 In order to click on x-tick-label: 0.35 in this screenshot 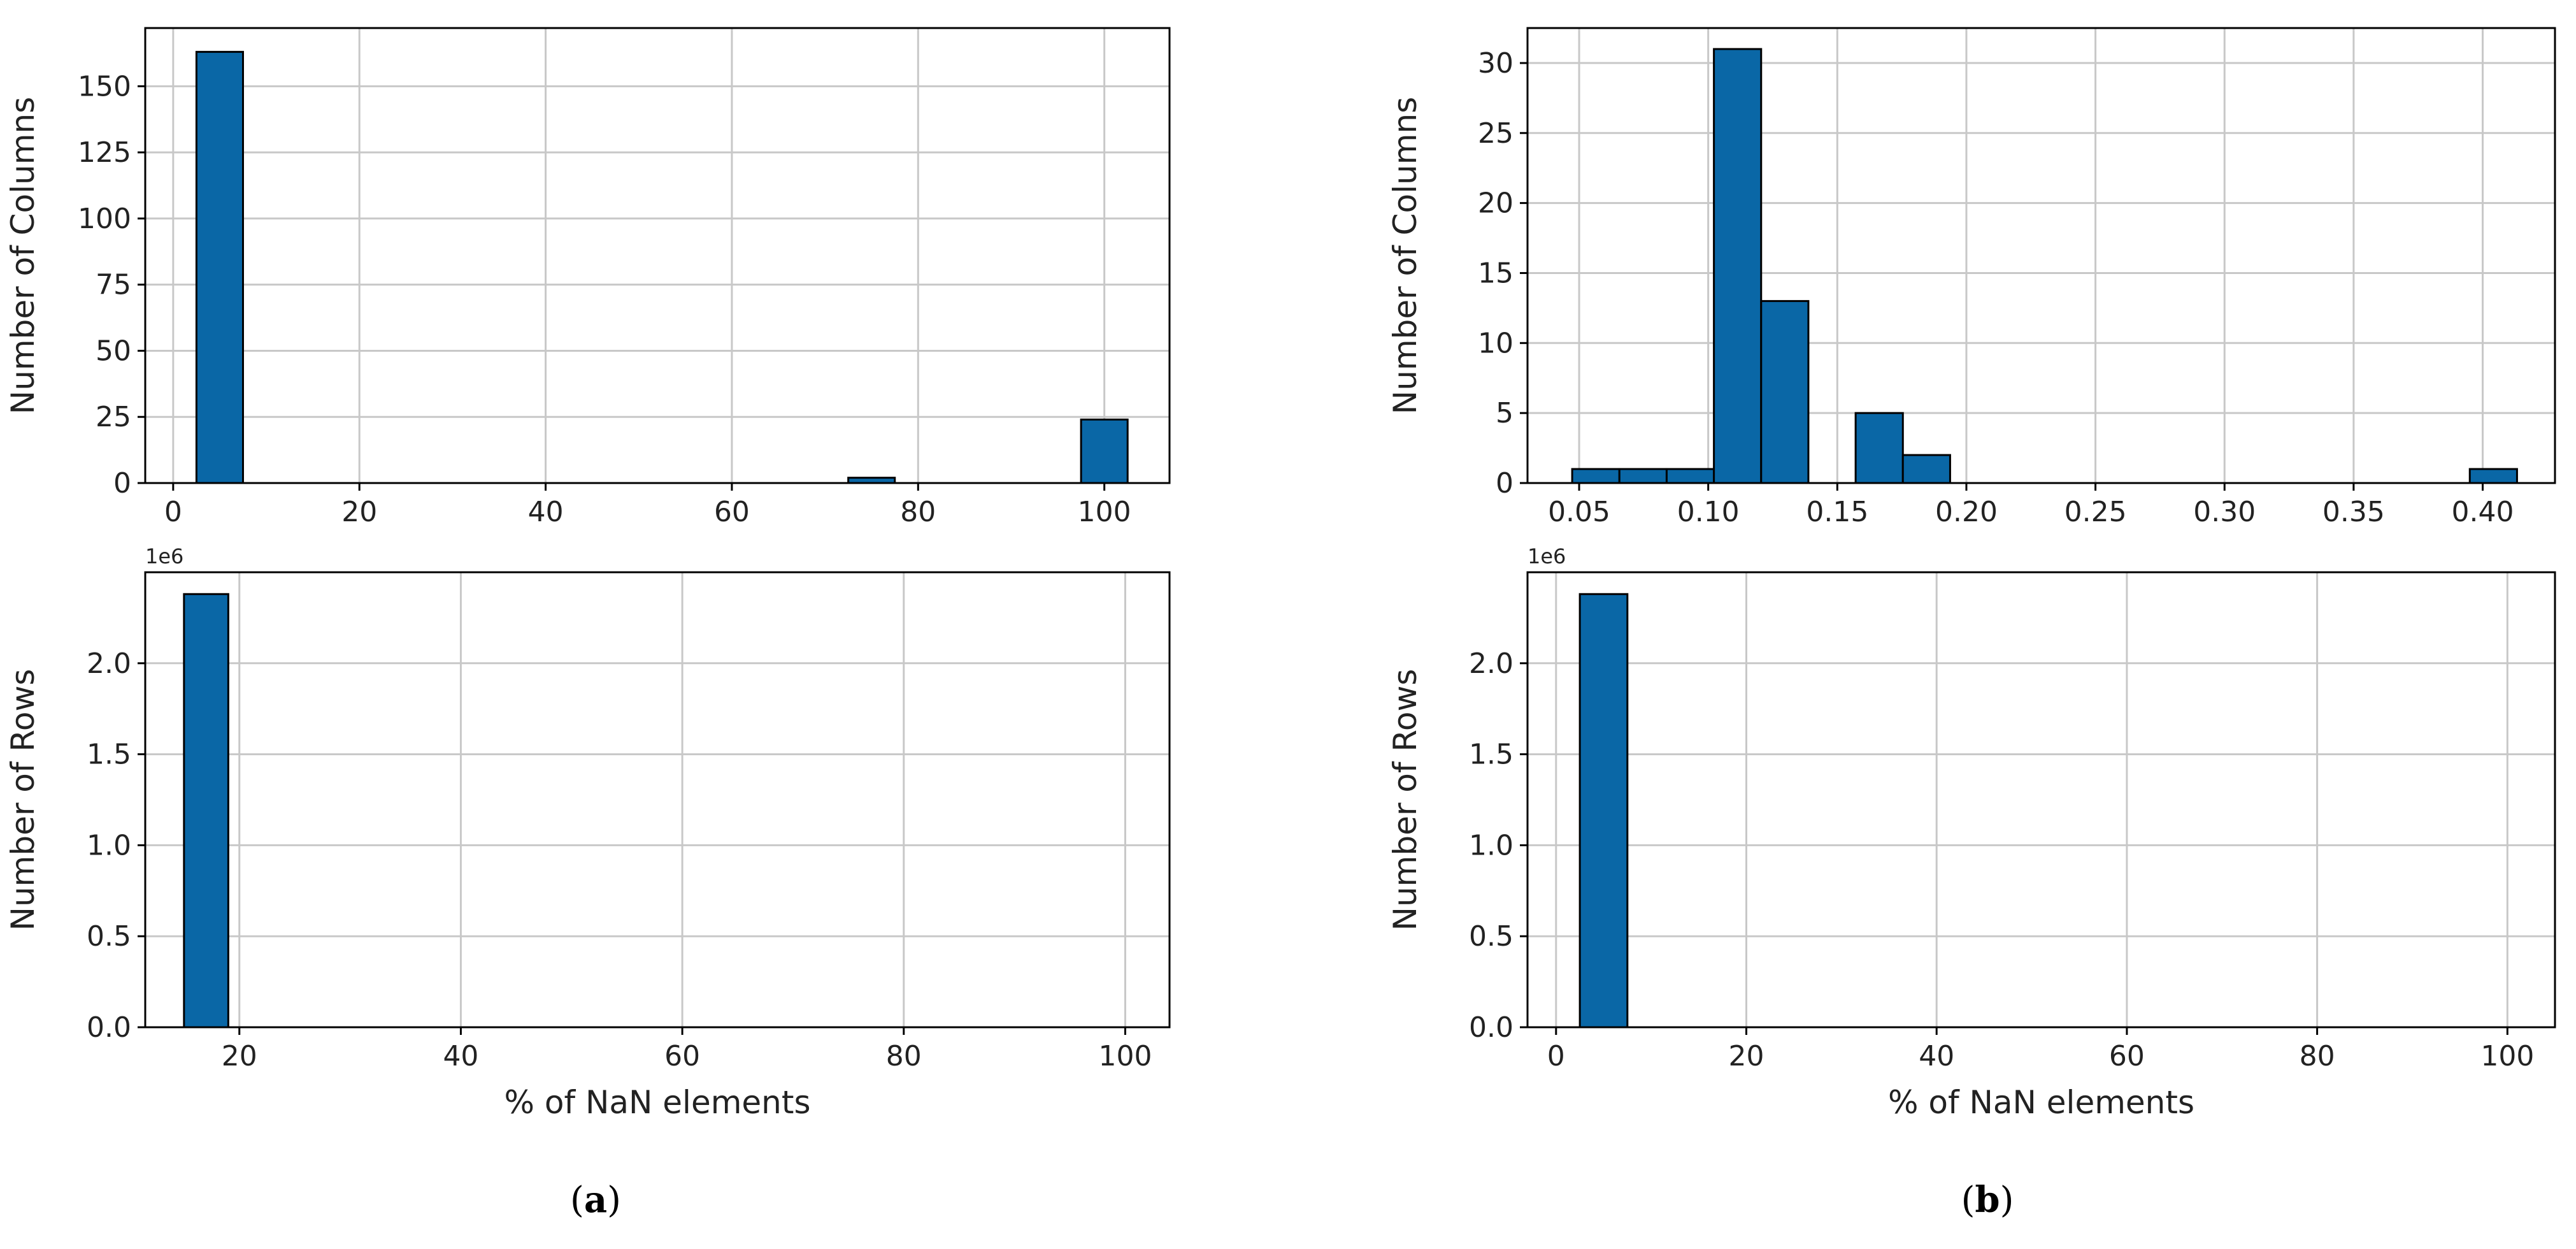, I will do `click(2353, 512)`.